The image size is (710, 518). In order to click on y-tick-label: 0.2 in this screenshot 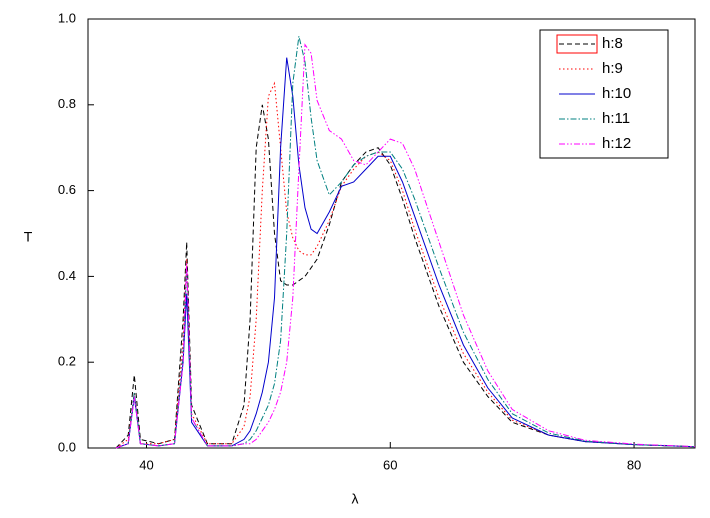, I will do `click(67, 361)`.